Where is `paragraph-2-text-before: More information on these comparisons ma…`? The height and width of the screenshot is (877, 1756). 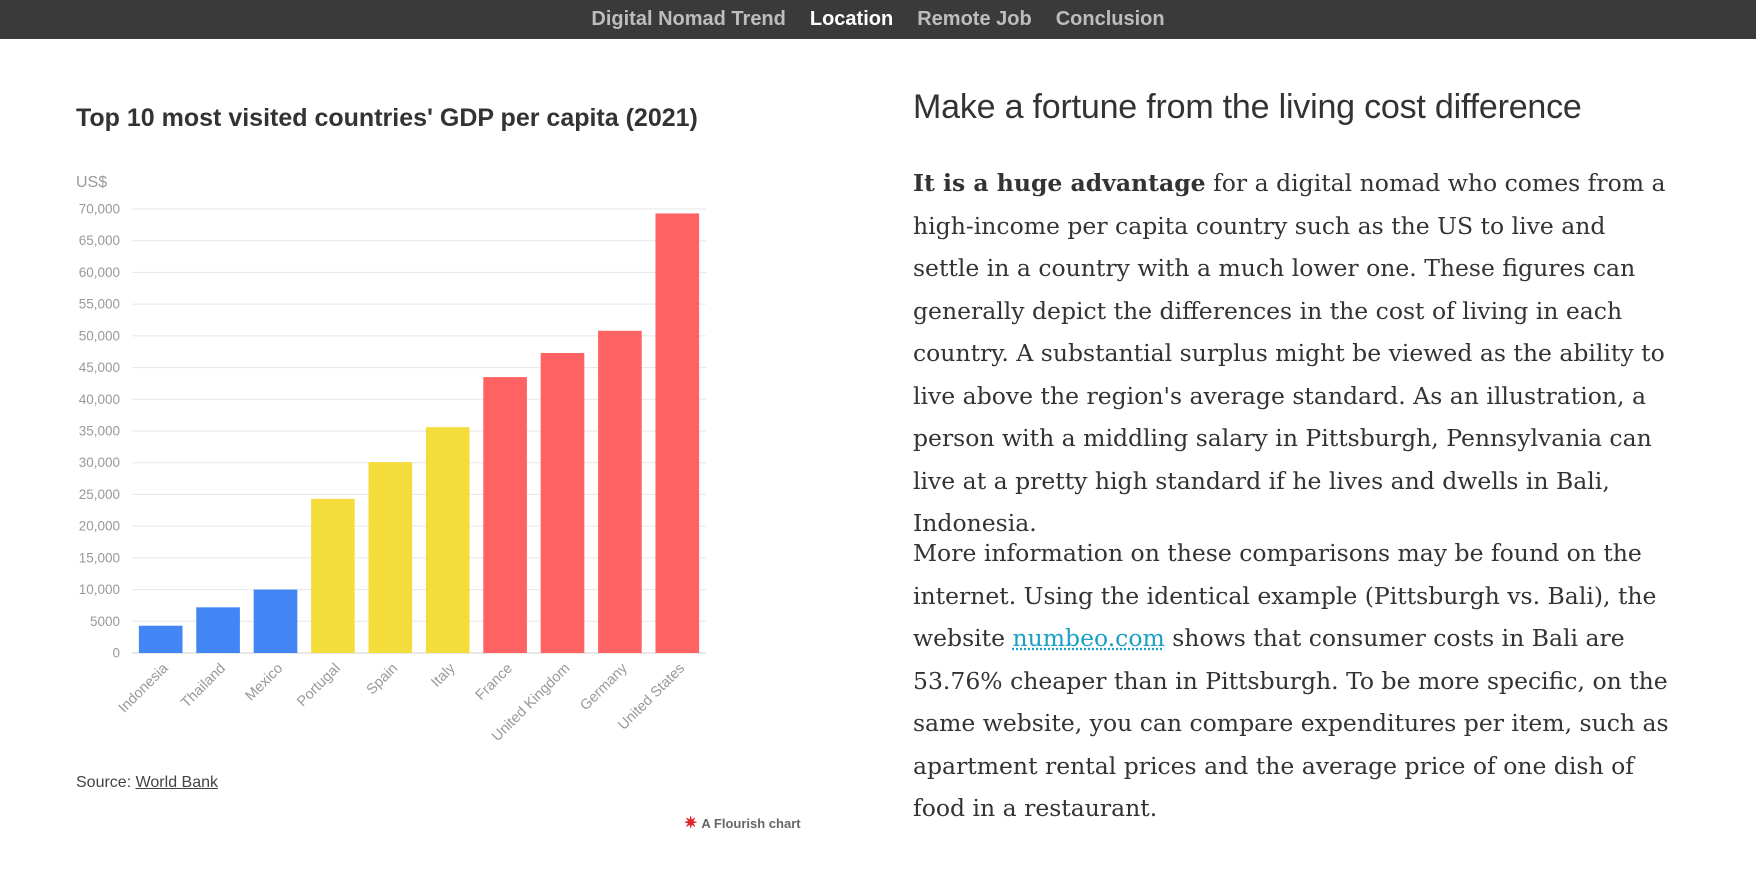 paragraph-2-text-before: More information on these comparisons ma… is located at coordinates (1285, 595).